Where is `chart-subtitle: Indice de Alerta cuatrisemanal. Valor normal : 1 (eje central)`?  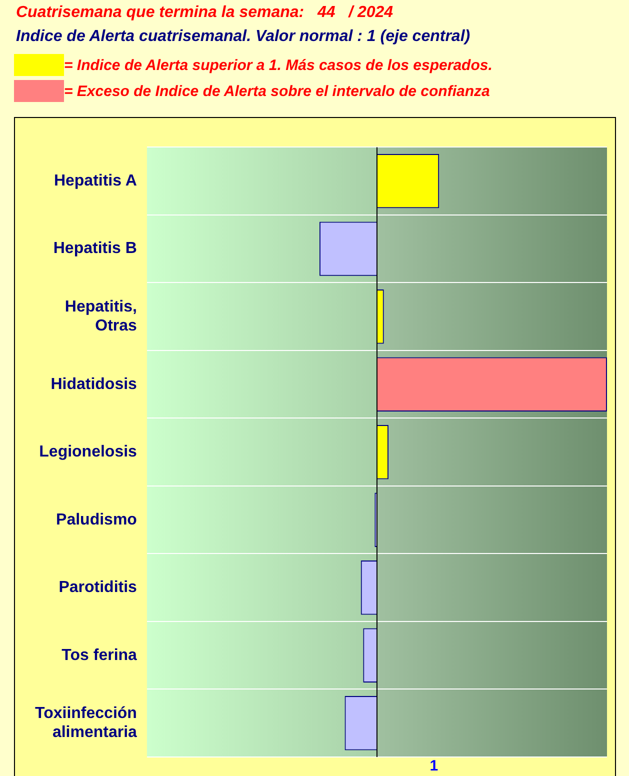
chart-subtitle: Indice de Alerta cuatrisemanal. Valor normal : 1 (eje central) is located at coordinates (243, 37).